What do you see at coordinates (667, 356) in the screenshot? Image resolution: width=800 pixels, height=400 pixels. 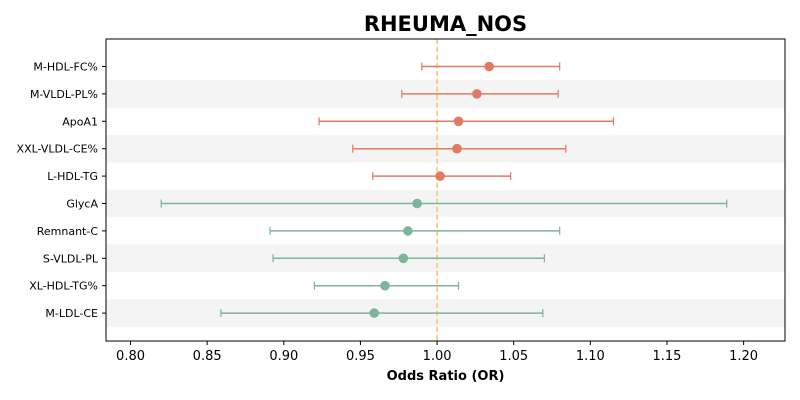 I see `x-tick-label: 1.15` at bounding box center [667, 356].